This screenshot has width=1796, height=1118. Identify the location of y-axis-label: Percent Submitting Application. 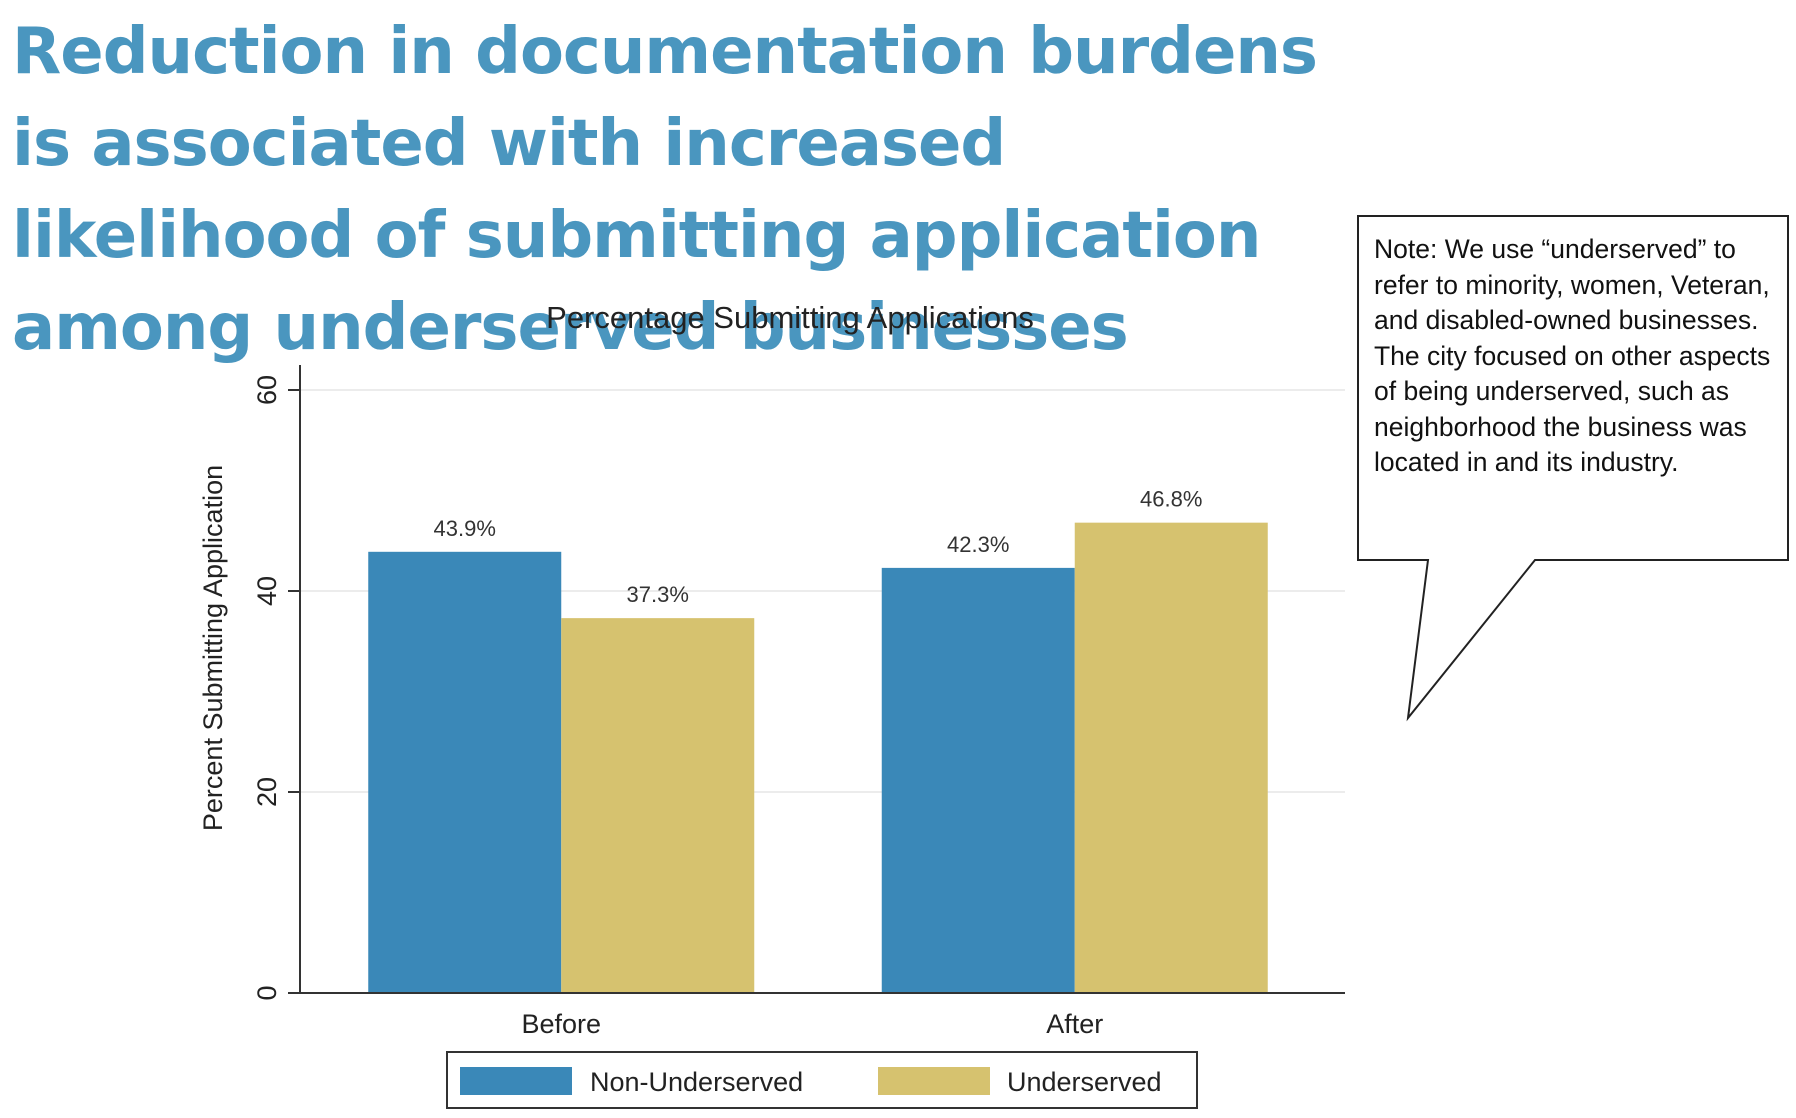
(213, 648).